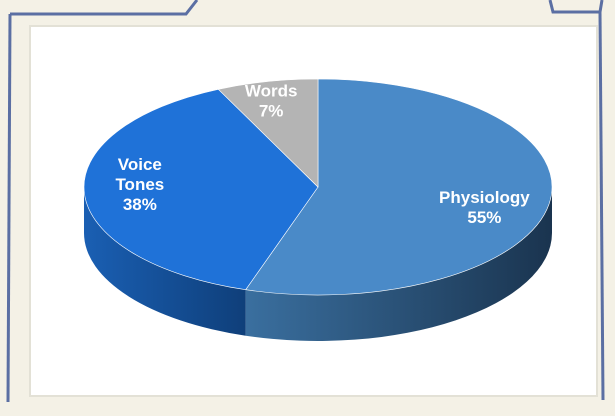  I want to click on slice-label-text-voice-tones: Voice, so click(140, 164).